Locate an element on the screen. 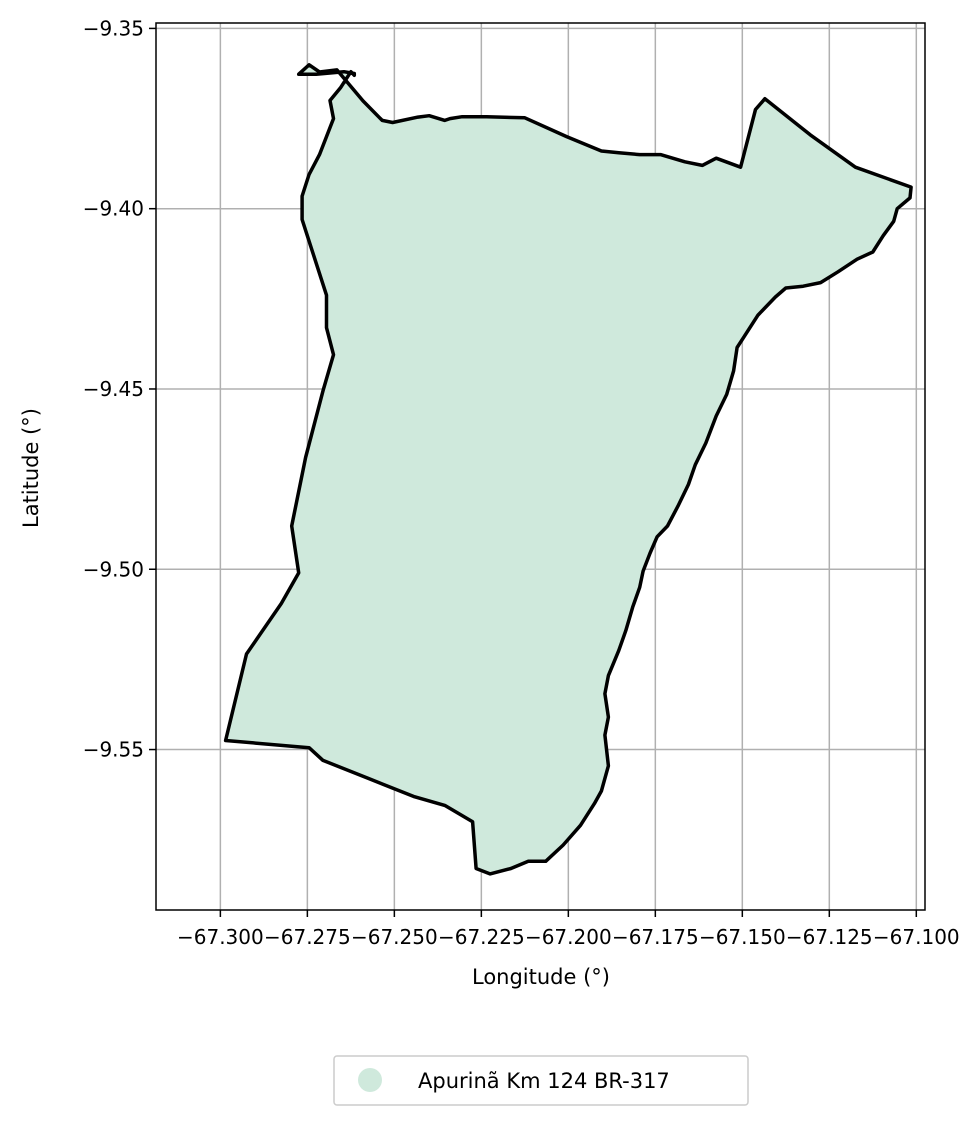  x-tick-label: −67.300 is located at coordinates (220, 937).